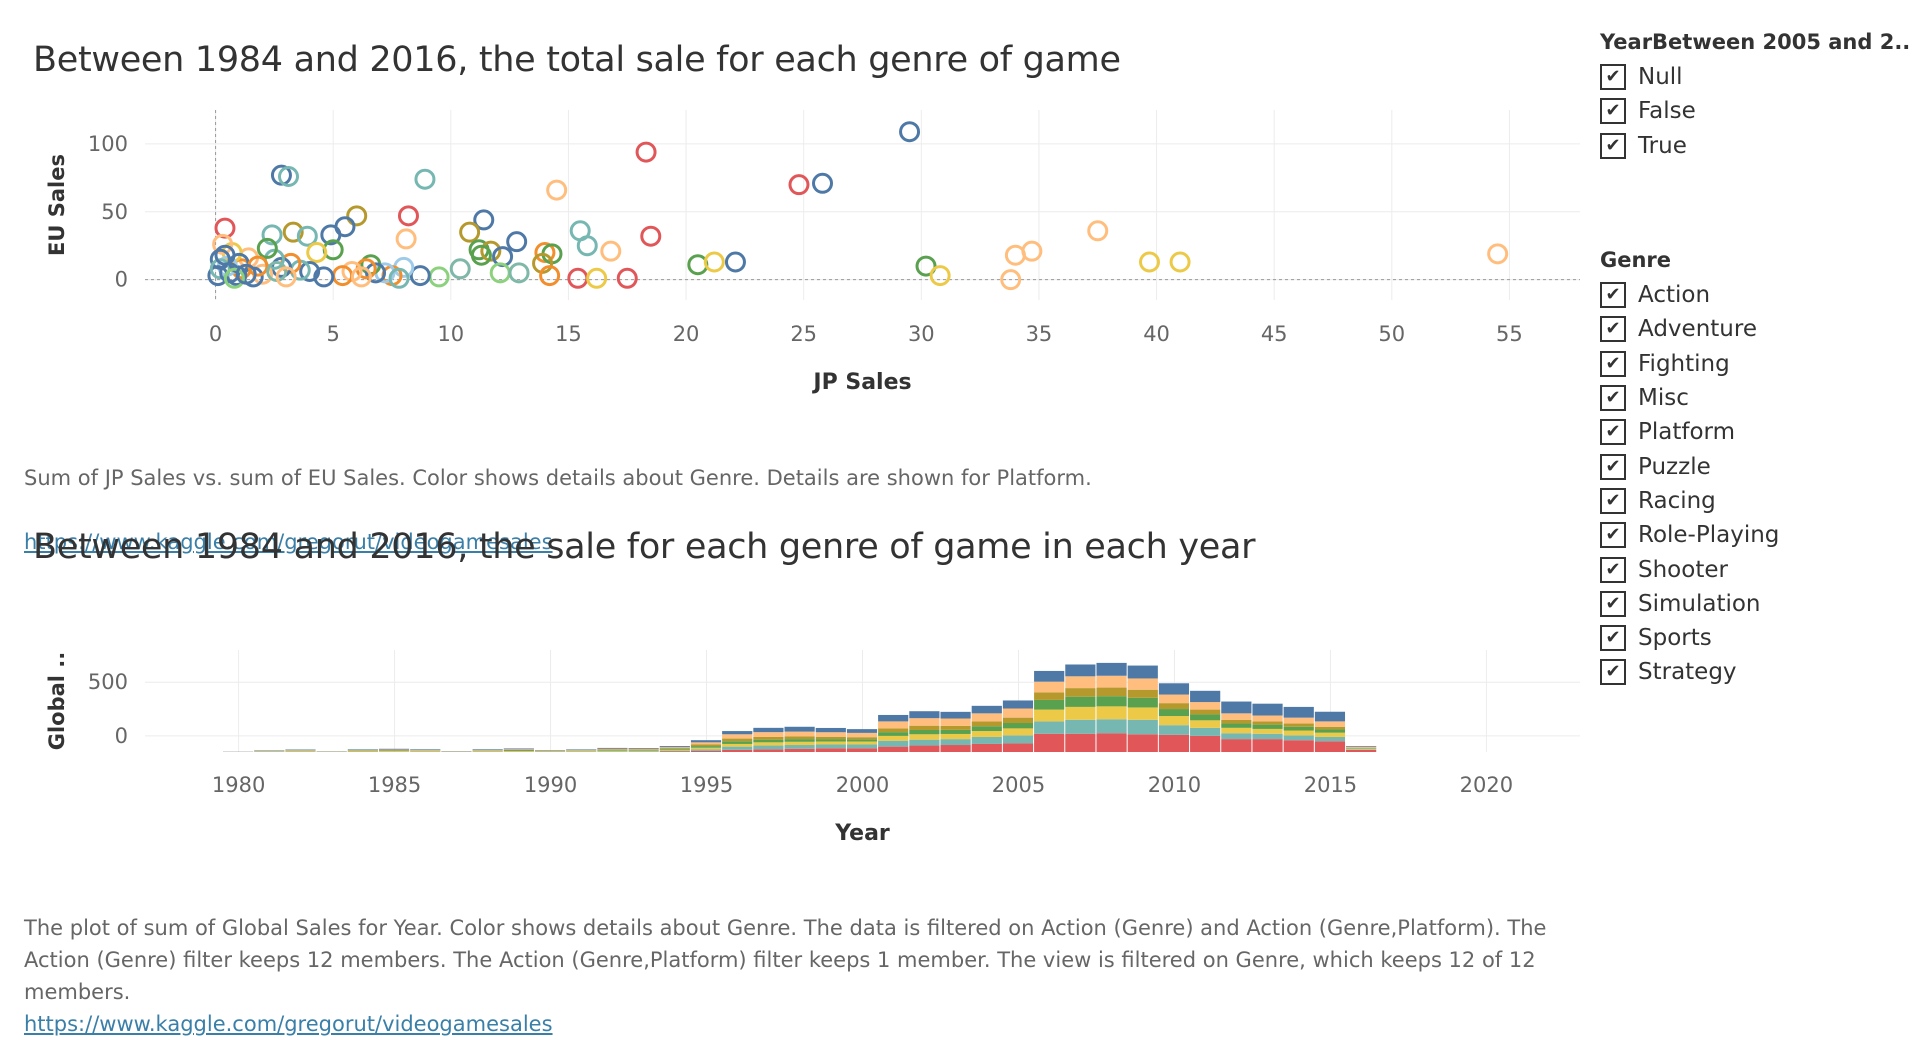  What do you see at coordinates (1675, 638) in the screenshot?
I see `genre-filter-label: Sports` at bounding box center [1675, 638].